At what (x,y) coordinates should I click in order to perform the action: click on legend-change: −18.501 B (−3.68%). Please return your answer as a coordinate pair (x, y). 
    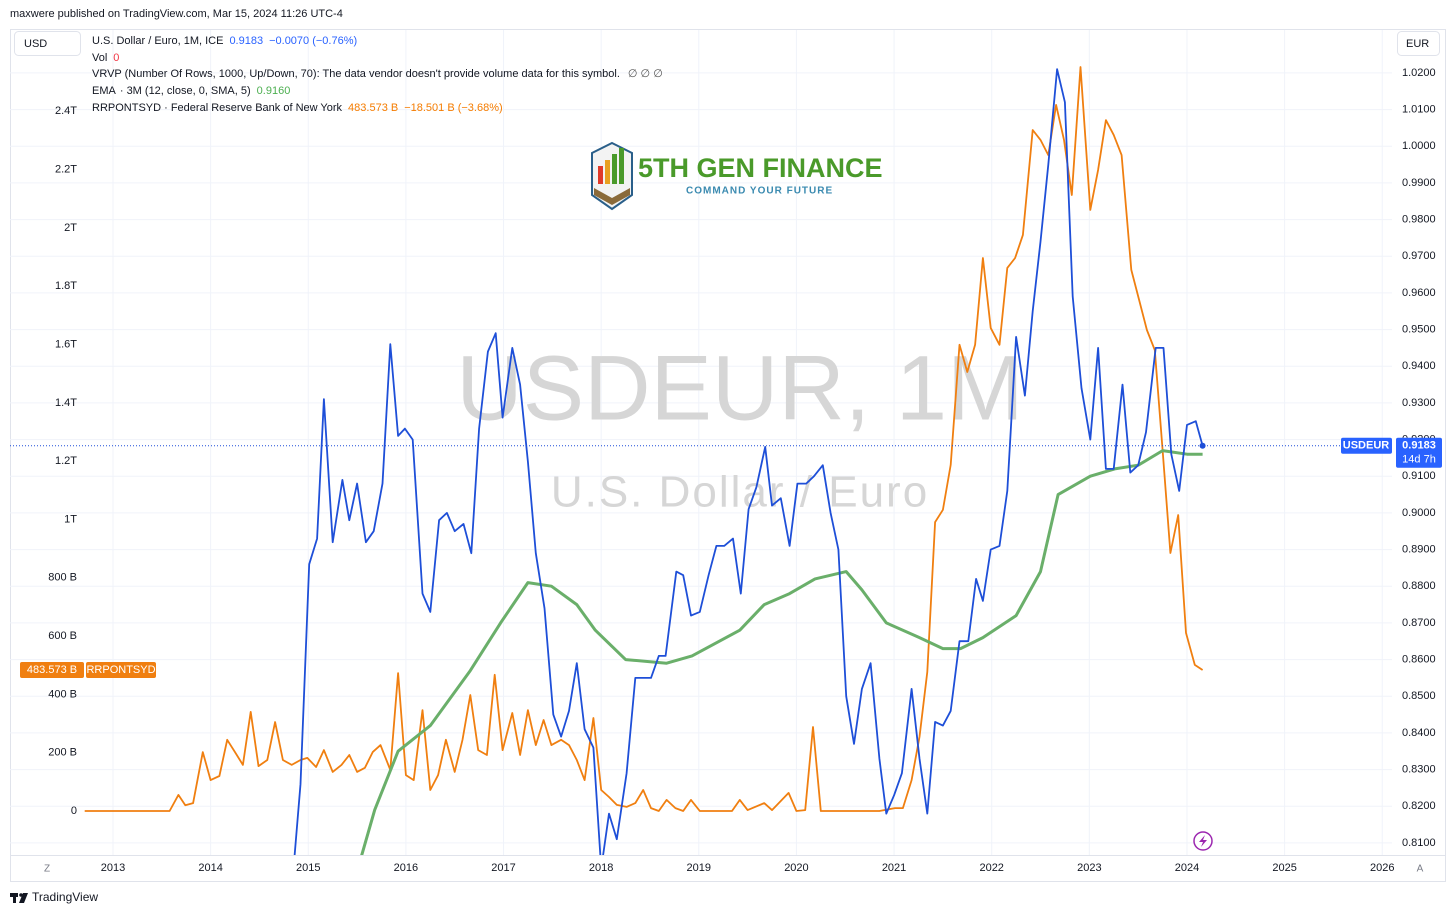
    Looking at the image, I should click on (453, 108).